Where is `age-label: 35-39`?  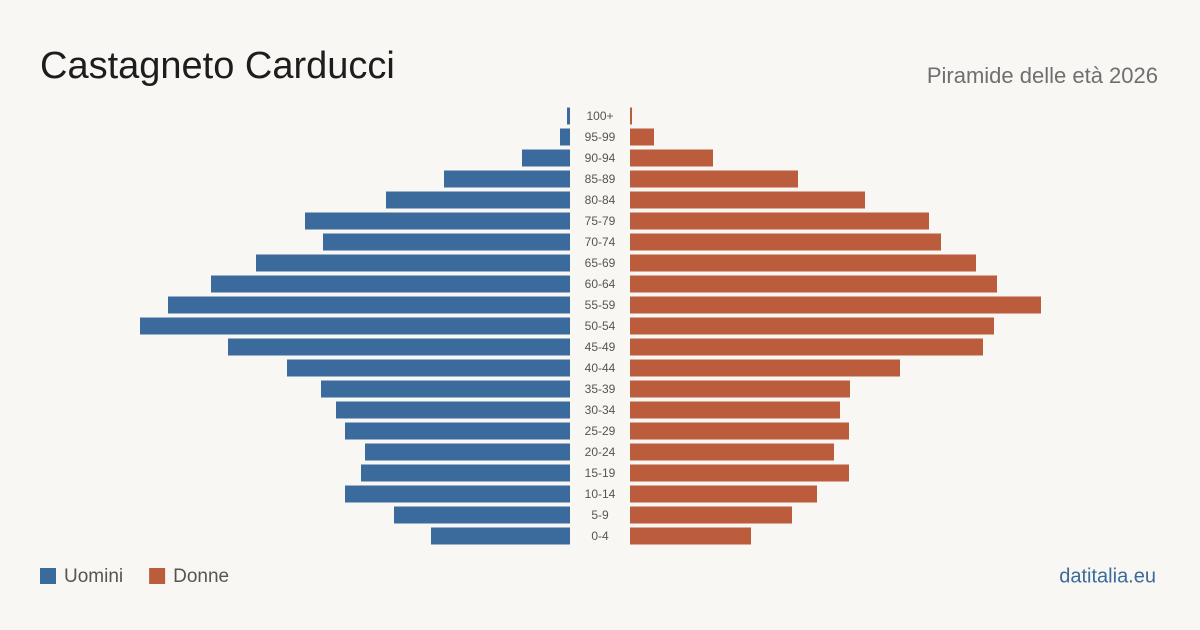
age-label: 35-39 is located at coordinates (600, 389).